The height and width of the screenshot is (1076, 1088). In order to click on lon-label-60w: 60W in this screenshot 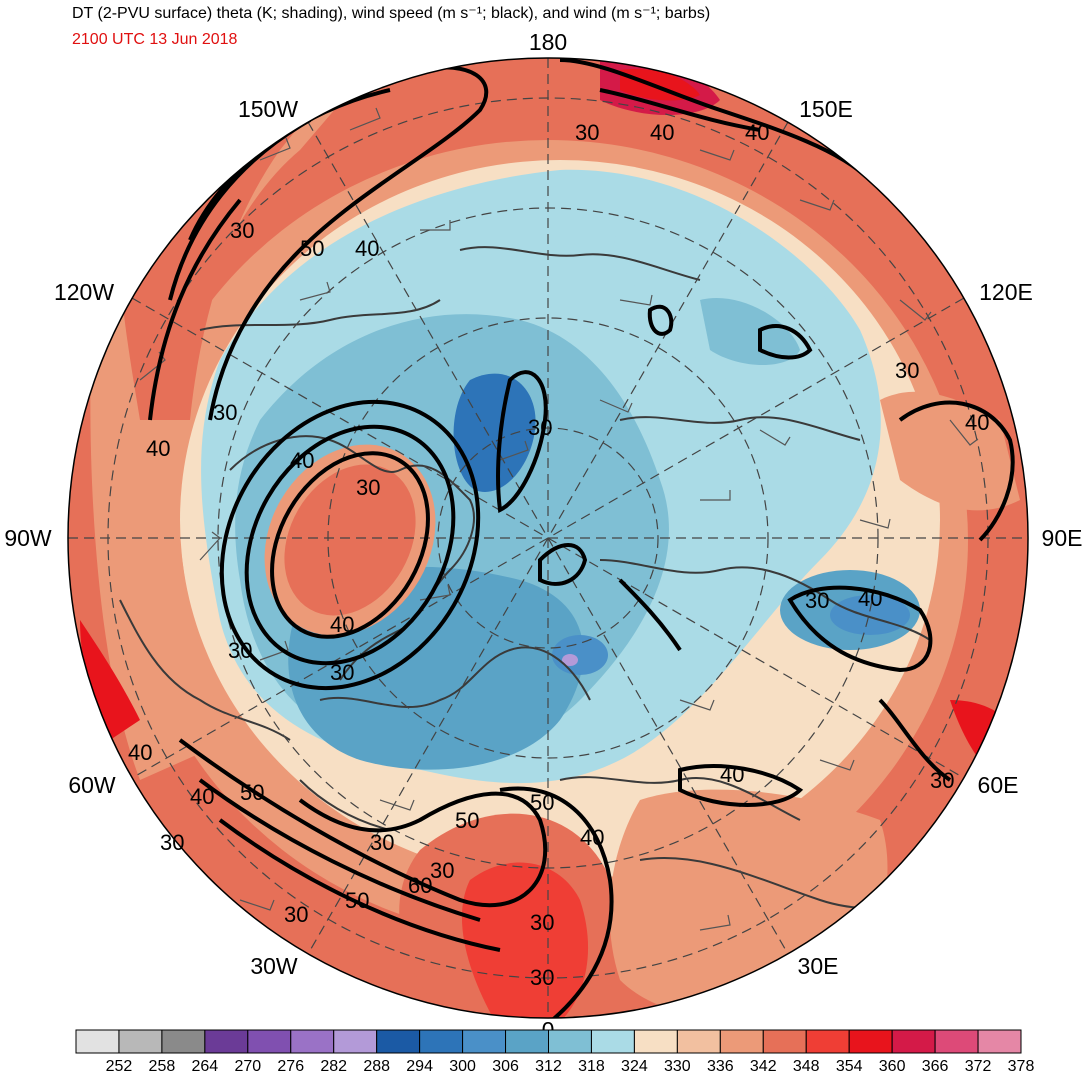, I will do `click(92, 785)`.